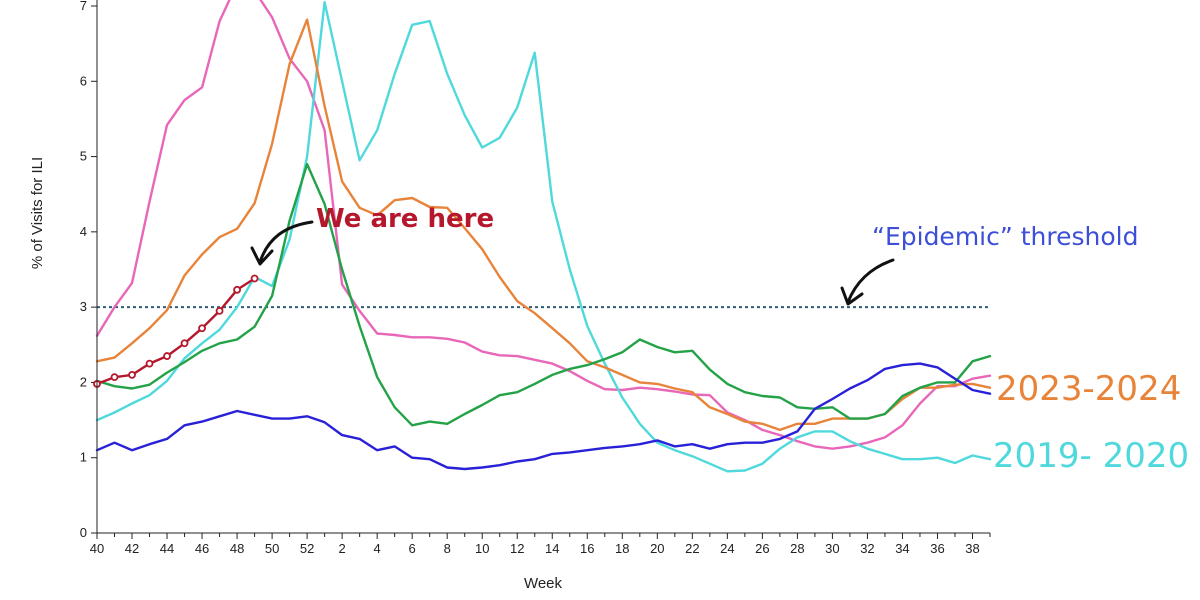 The height and width of the screenshot is (600, 1200). I want to click on x-tick-label: 2, so click(342, 548).